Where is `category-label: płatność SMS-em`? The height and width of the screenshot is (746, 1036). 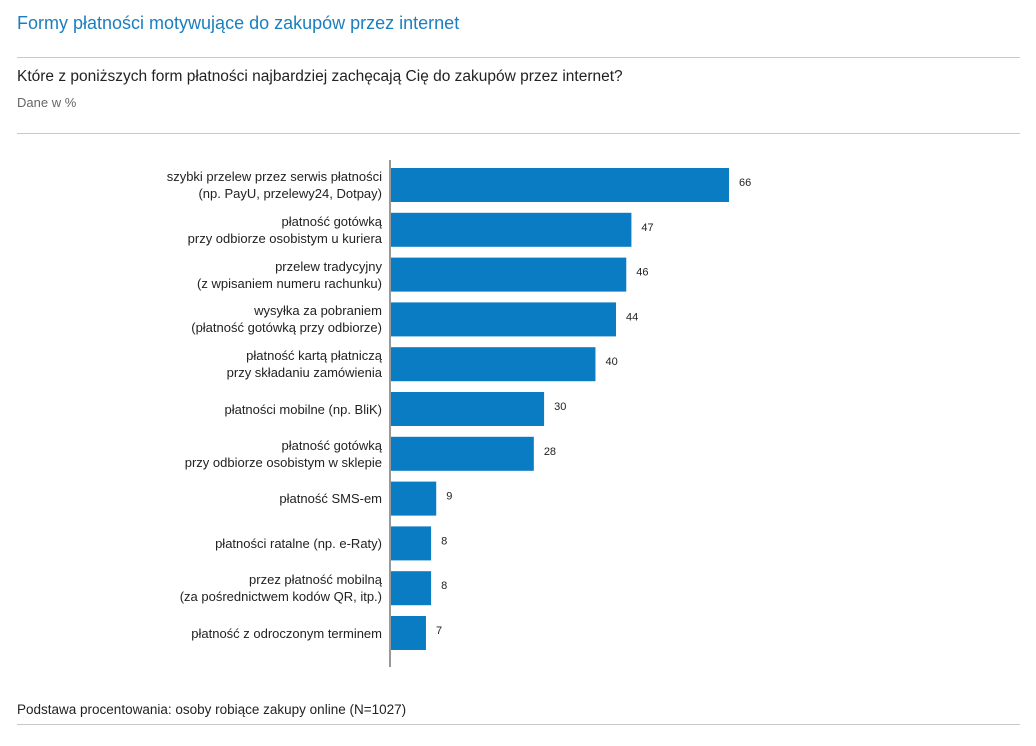
category-label: płatność SMS-em is located at coordinates (330, 498).